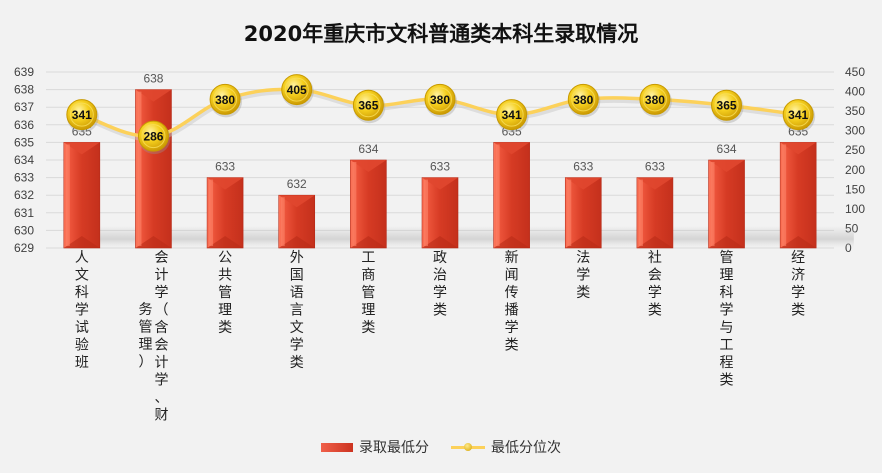 The height and width of the screenshot is (473, 882). Describe the element at coordinates (512, 116) in the screenshot. I see `rank-marker: 341` at that location.